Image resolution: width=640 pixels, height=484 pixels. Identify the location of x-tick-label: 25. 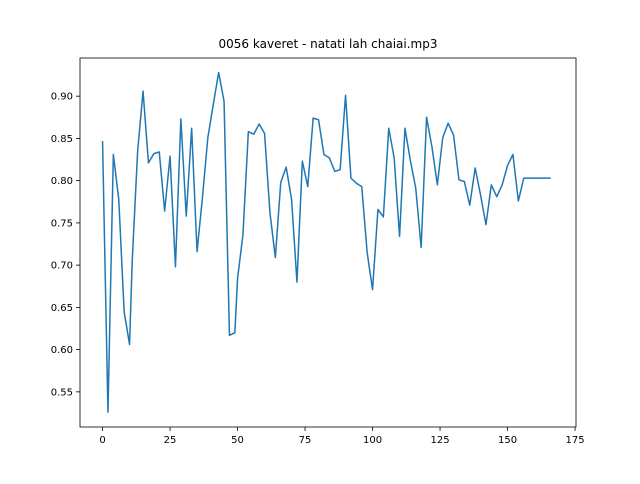
(170, 440).